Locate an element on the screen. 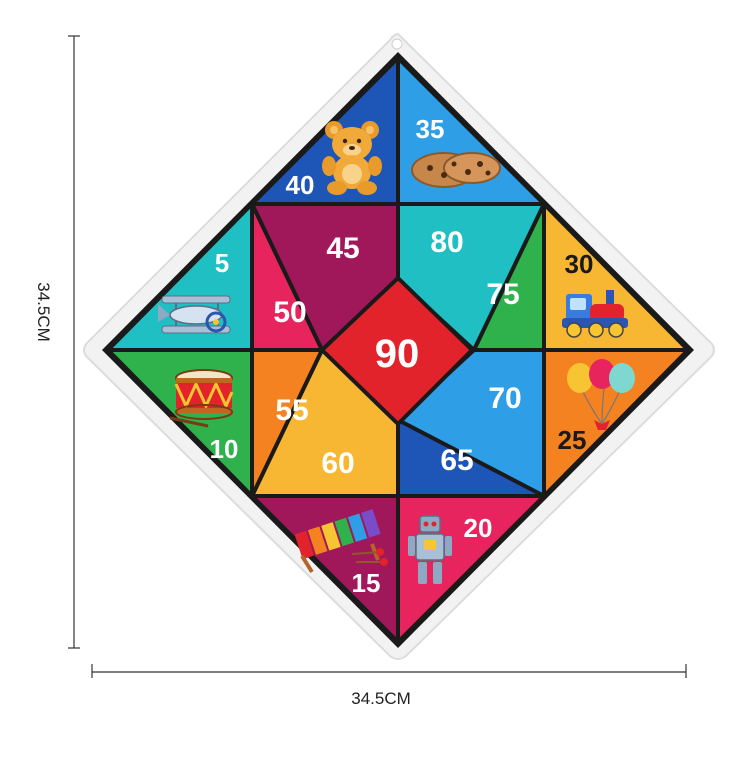  score-10: 10 is located at coordinates (224, 449).